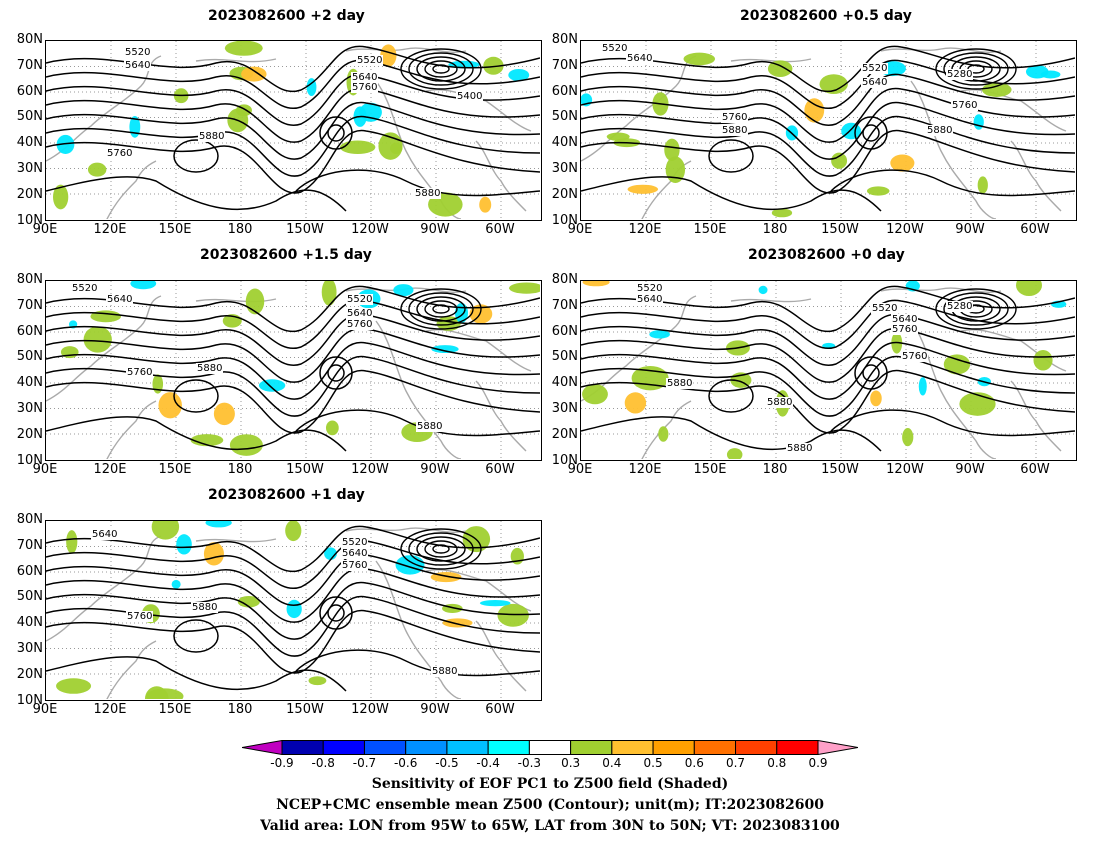 This screenshot has height=850, width=1100. What do you see at coordinates (694, 763) in the screenshot?
I see `colorbar-tick-label: 0.6` at bounding box center [694, 763].